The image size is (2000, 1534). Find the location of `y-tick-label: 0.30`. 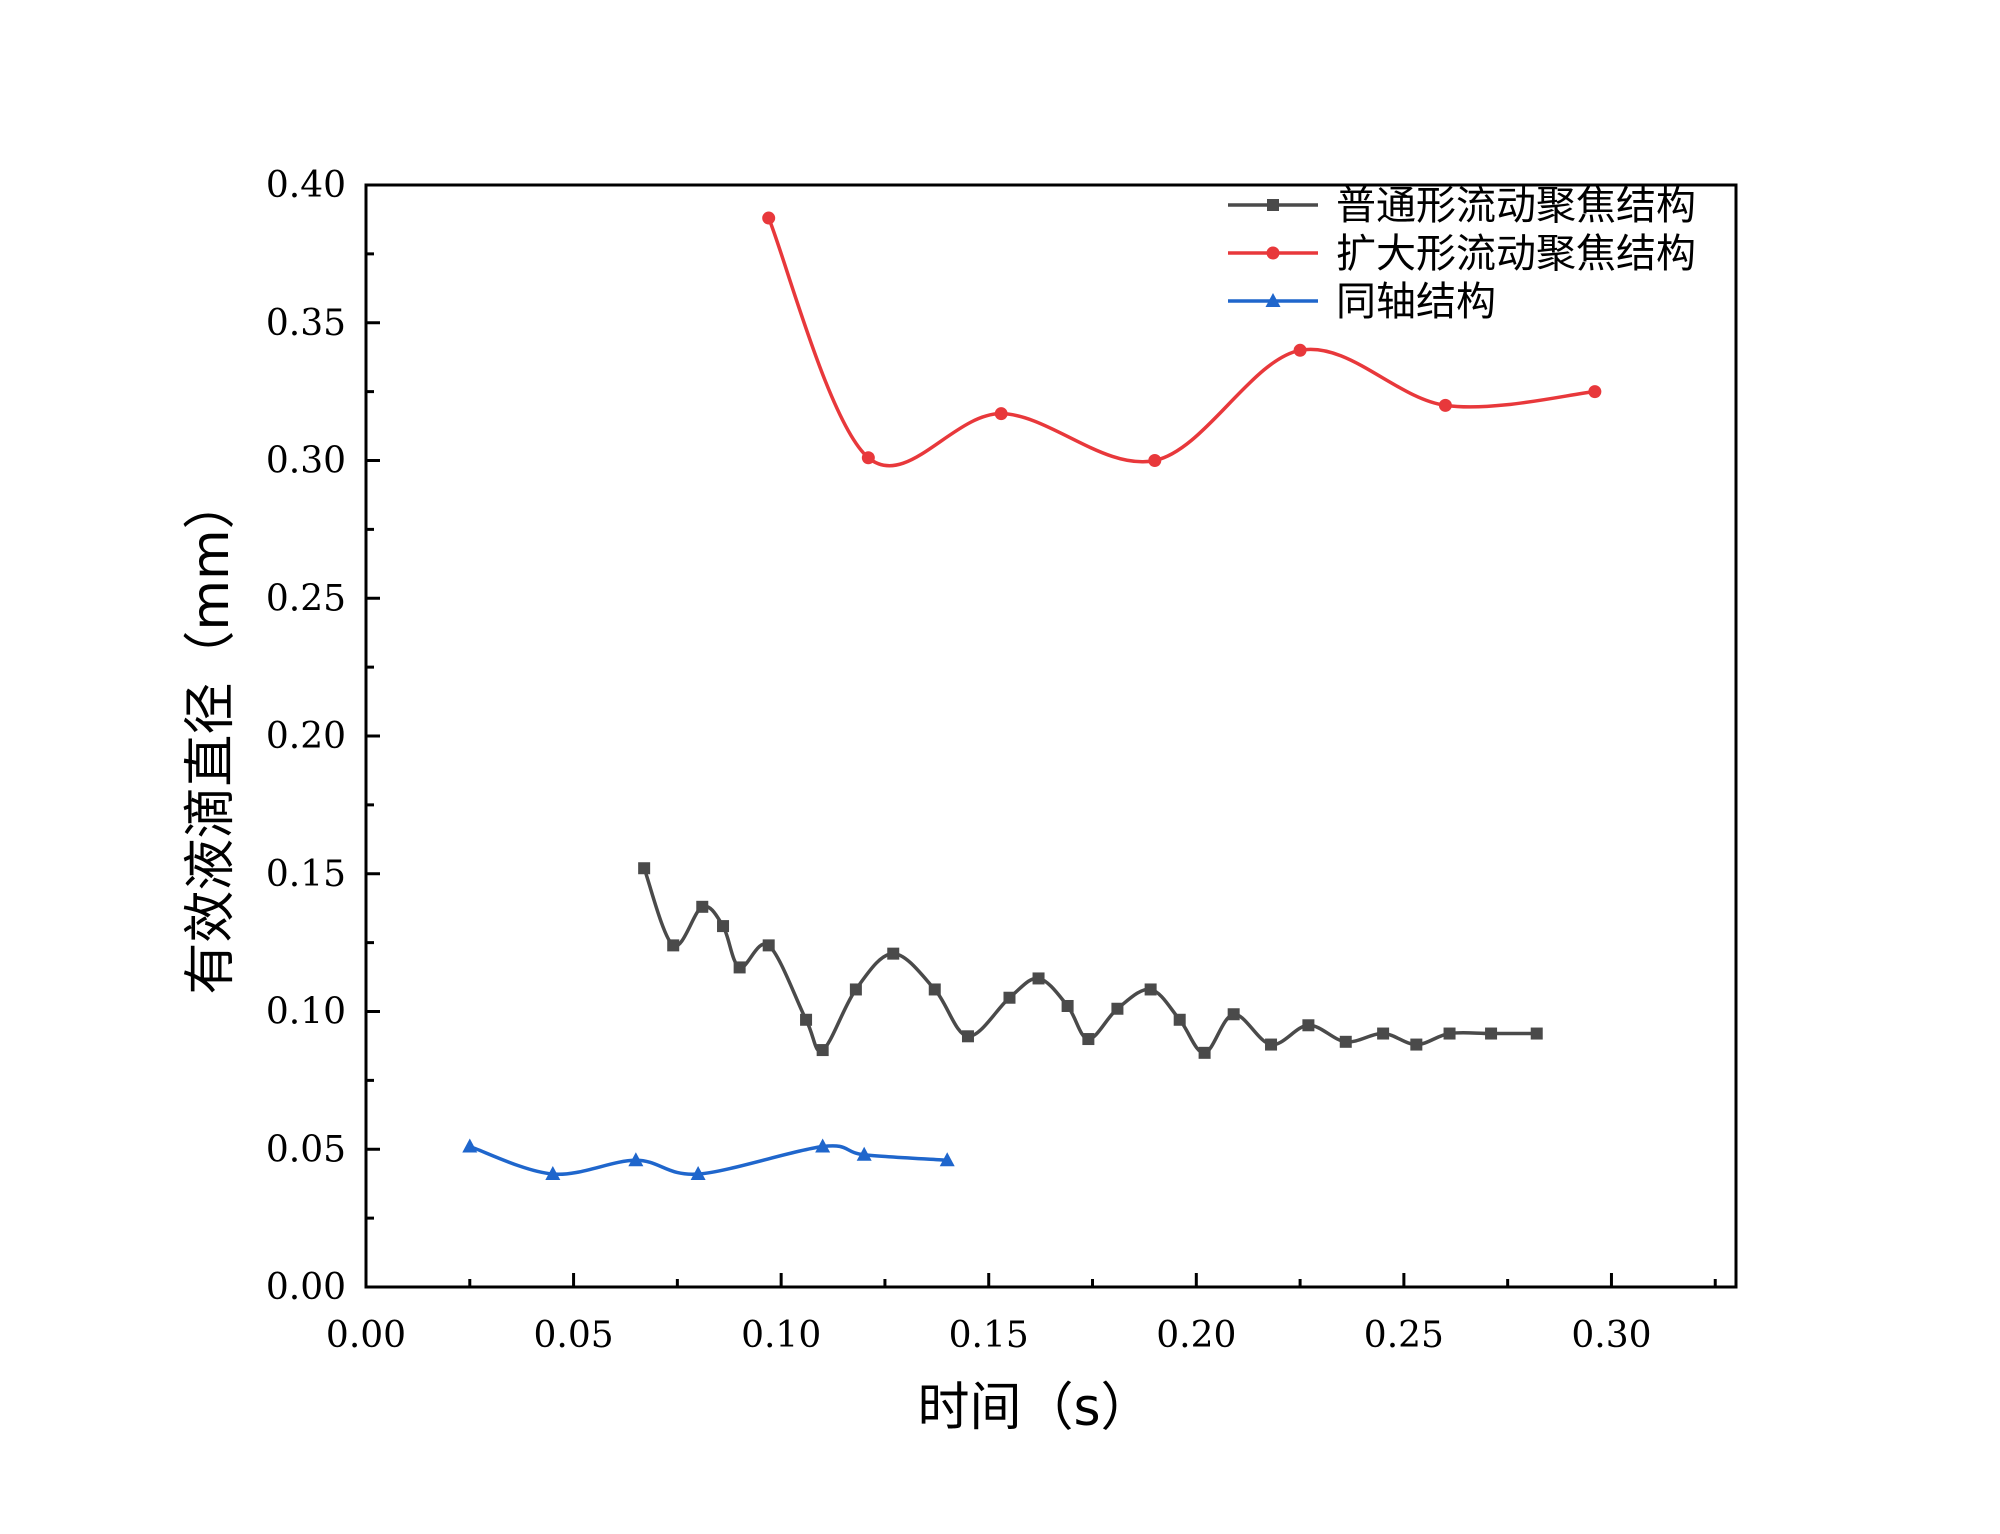

y-tick-label: 0.30 is located at coordinates (306, 461).